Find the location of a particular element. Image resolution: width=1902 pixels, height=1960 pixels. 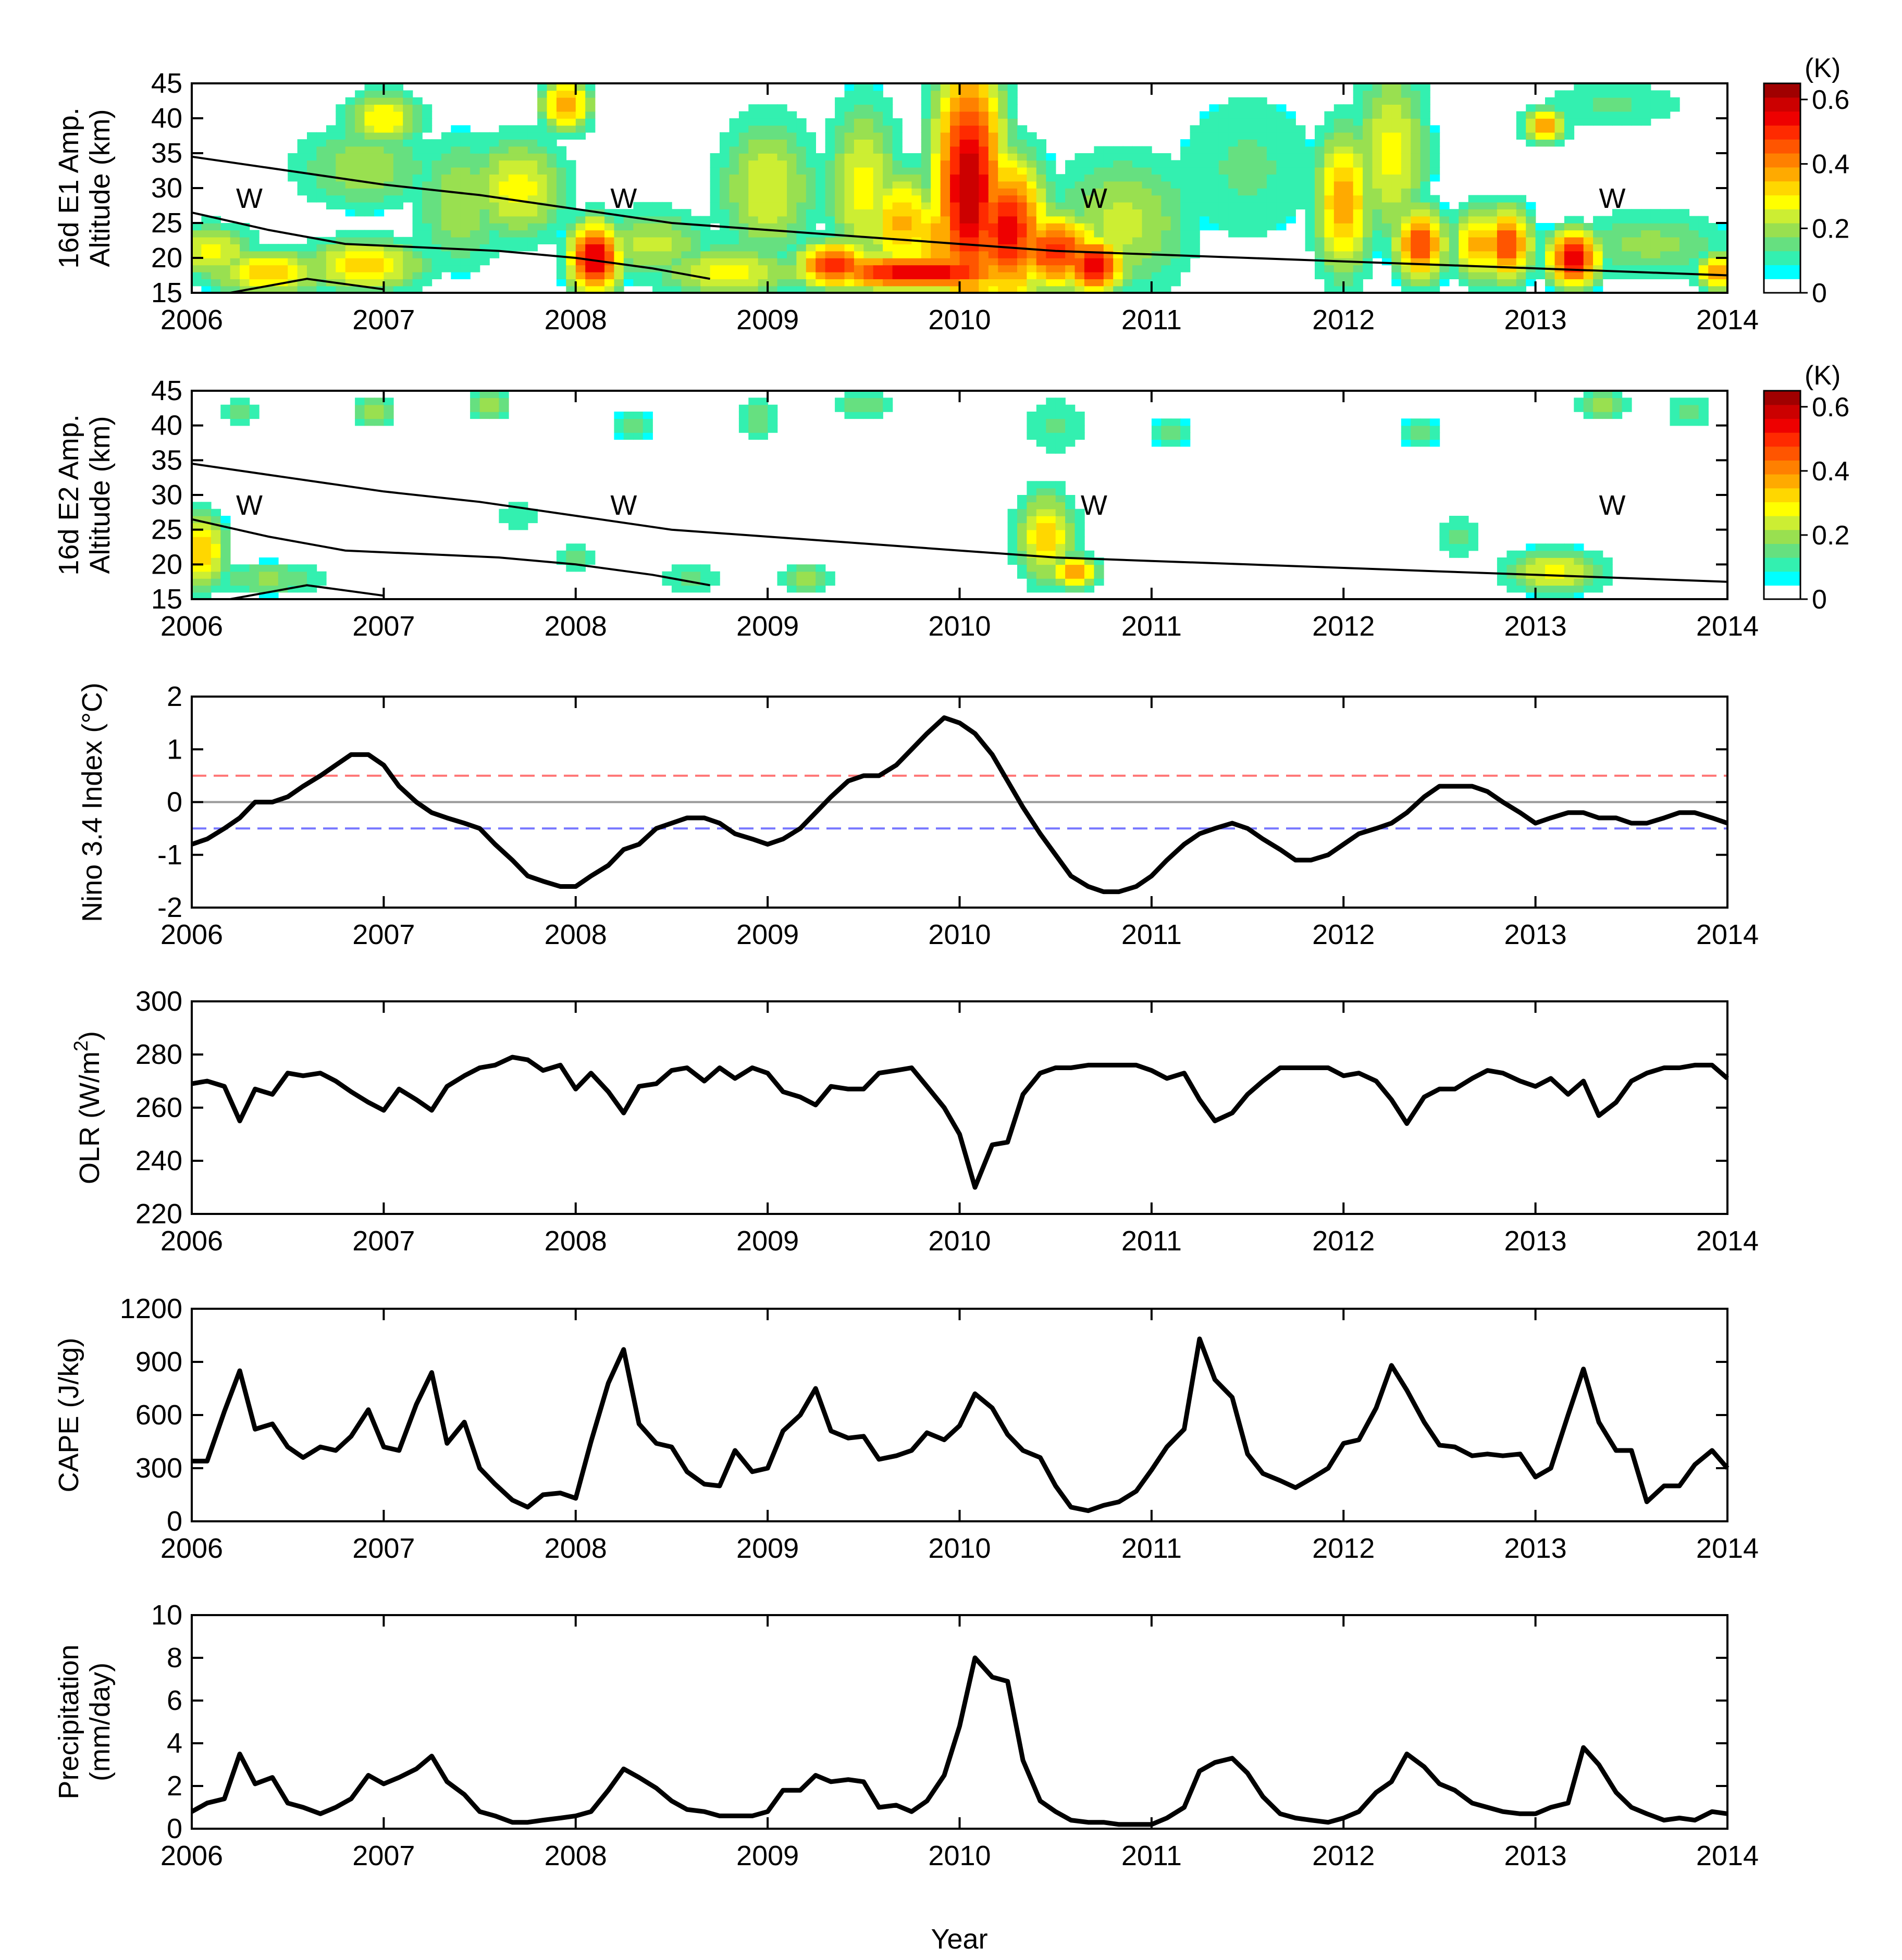

x-tick-label: 2010 is located at coordinates (960, 320).